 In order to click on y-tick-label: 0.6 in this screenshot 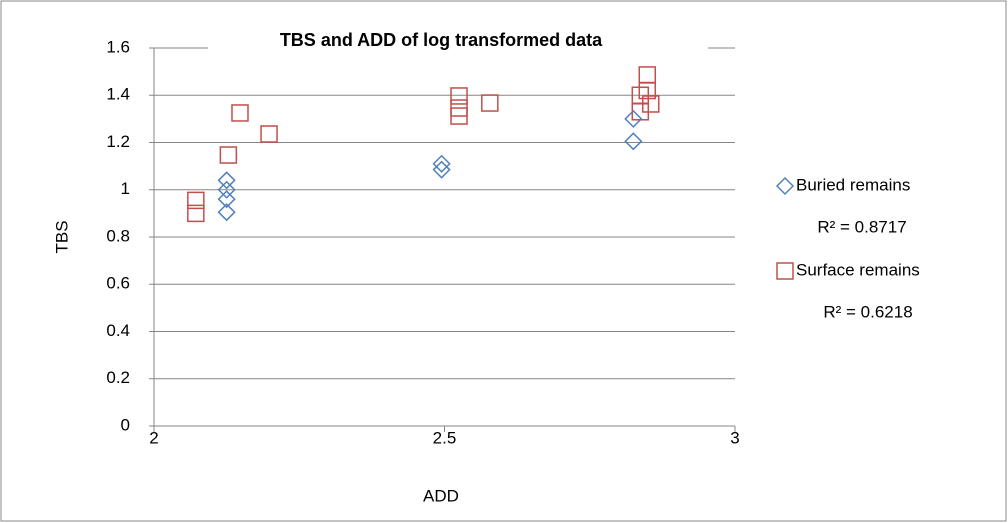, I will do `click(118, 283)`.